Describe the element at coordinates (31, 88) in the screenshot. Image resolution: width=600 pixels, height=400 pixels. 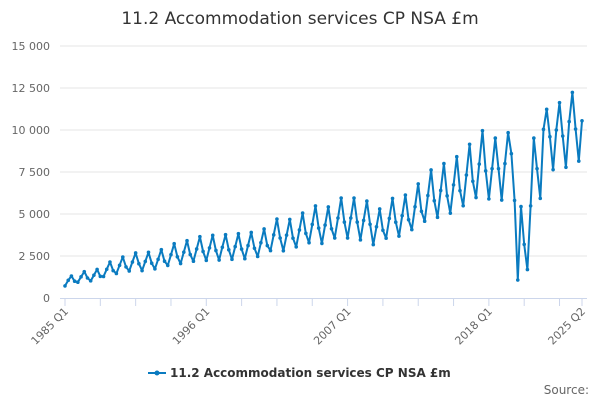
I see `y-tick-label: 12 500` at that location.